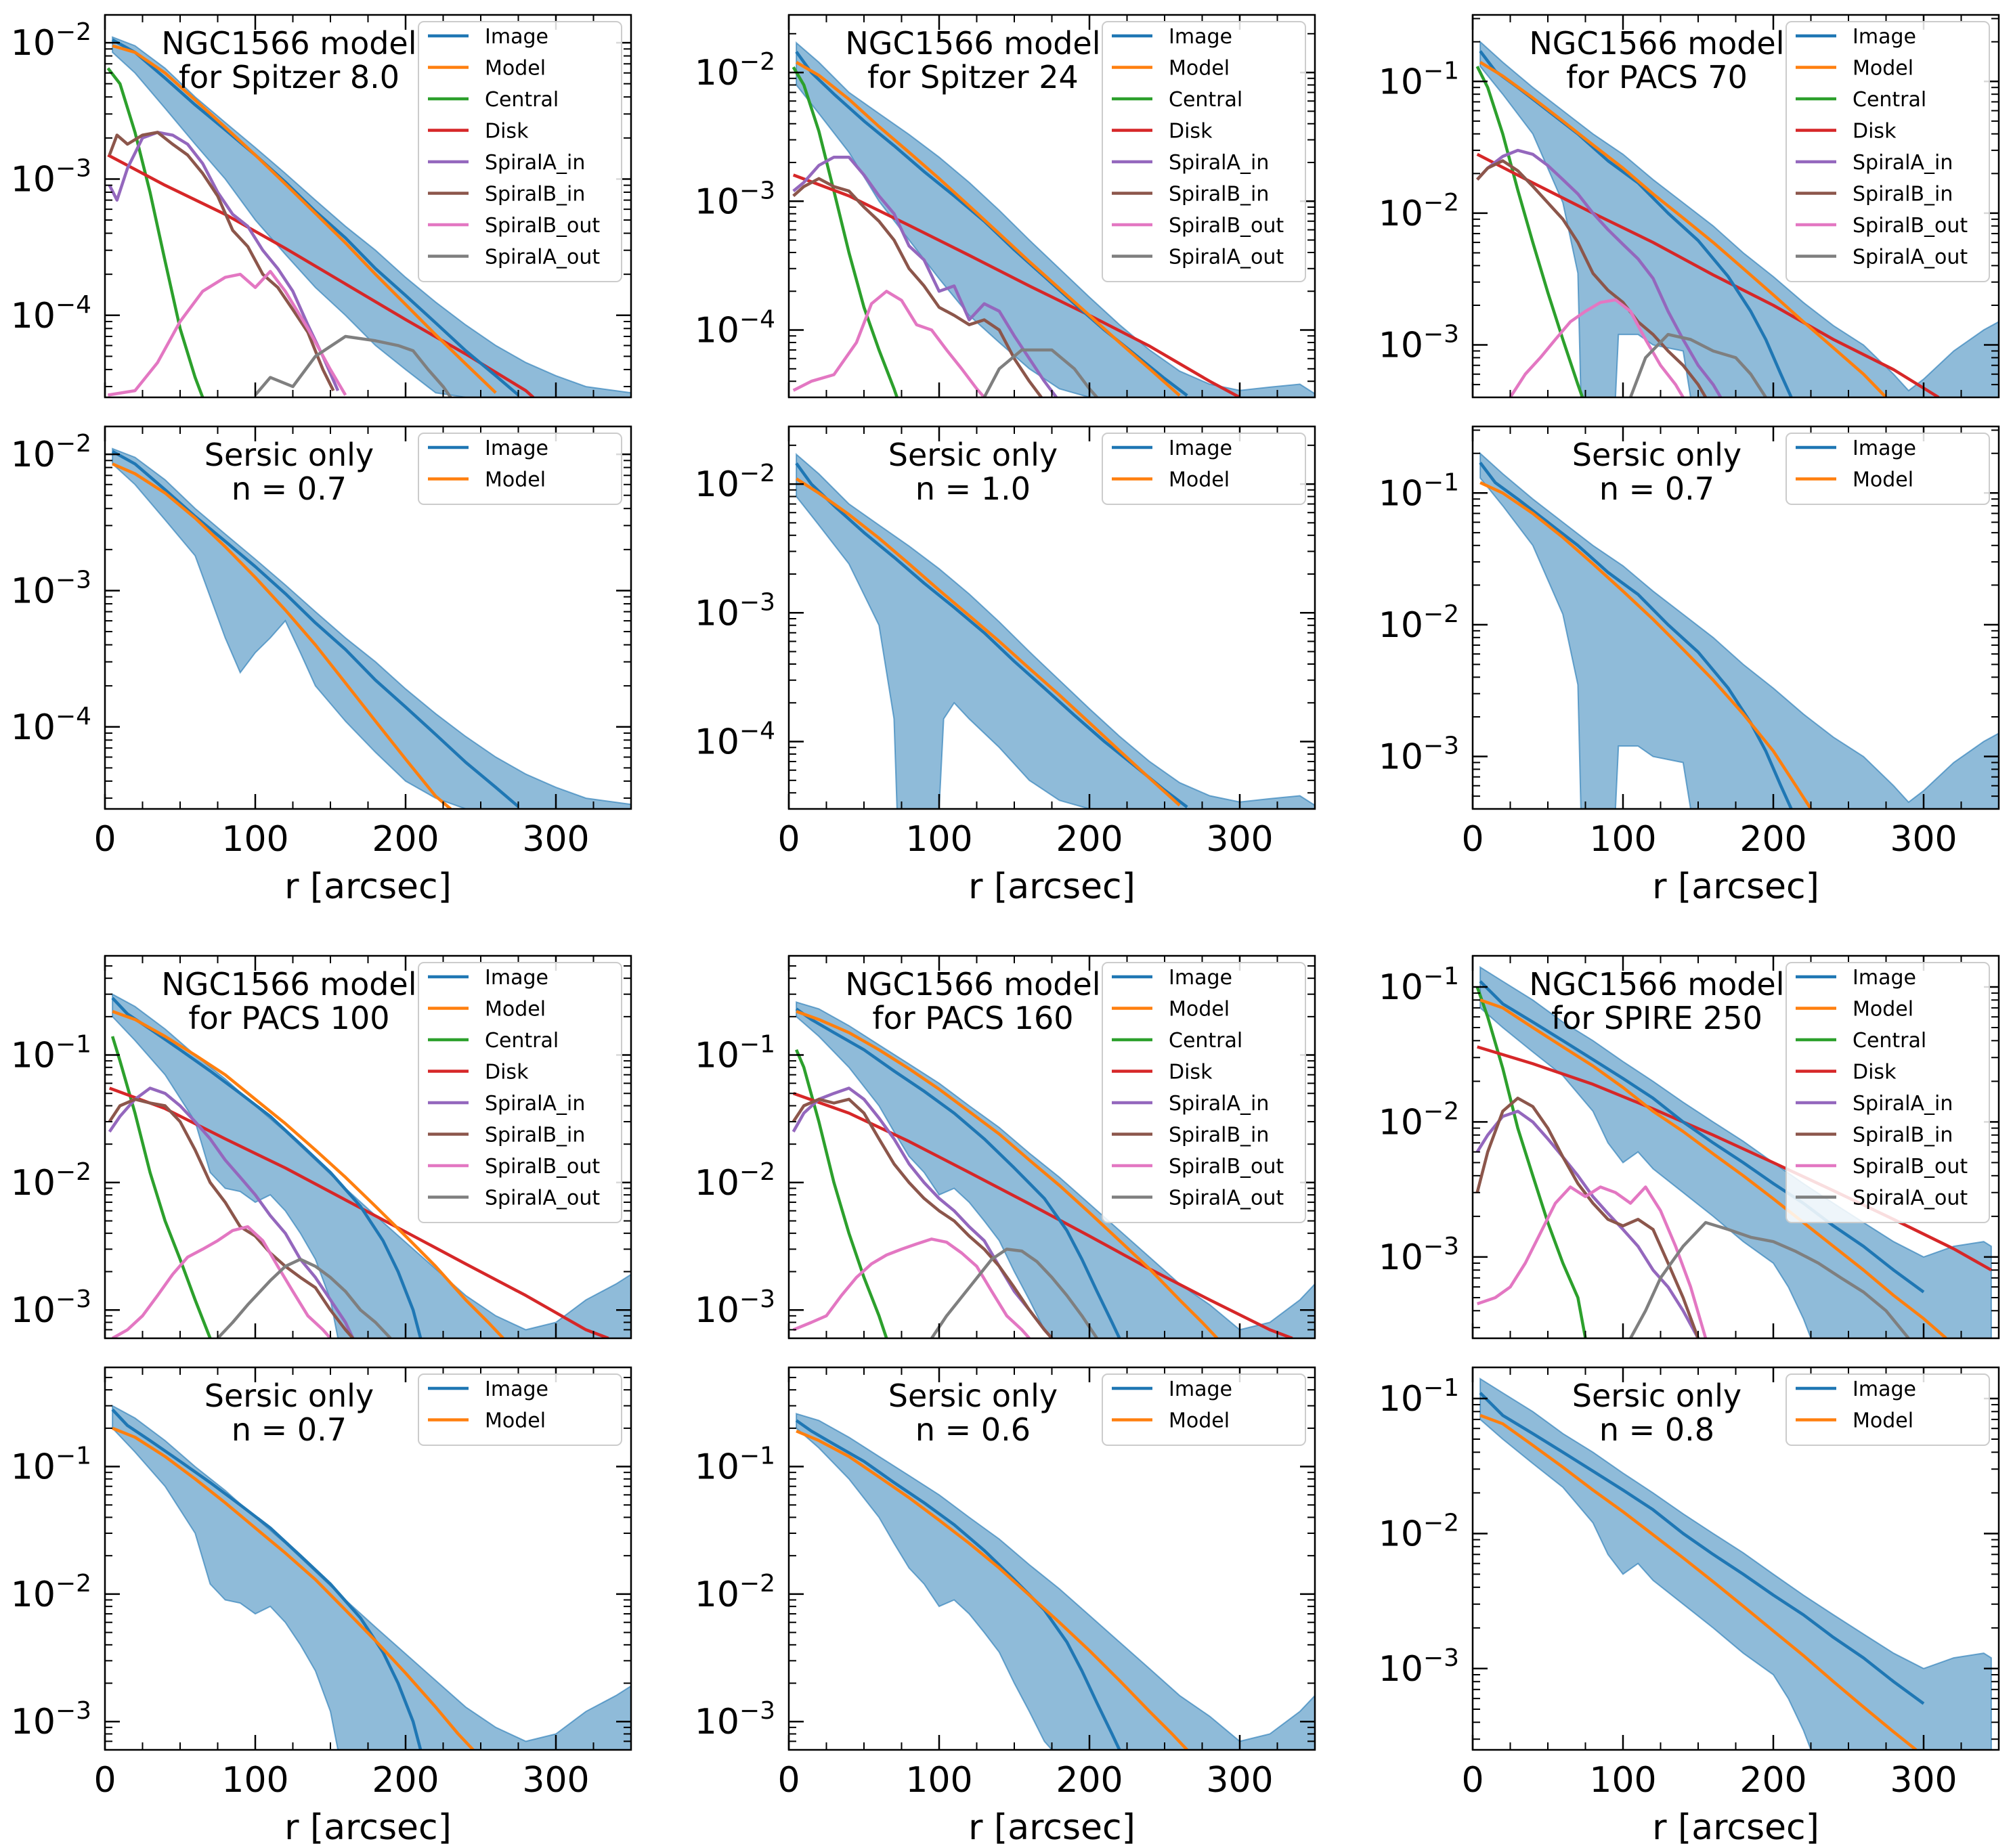  What do you see at coordinates (255, 1781) in the screenshot?
I see `x-tick-label: 100` at bounding box center [255, 1781].